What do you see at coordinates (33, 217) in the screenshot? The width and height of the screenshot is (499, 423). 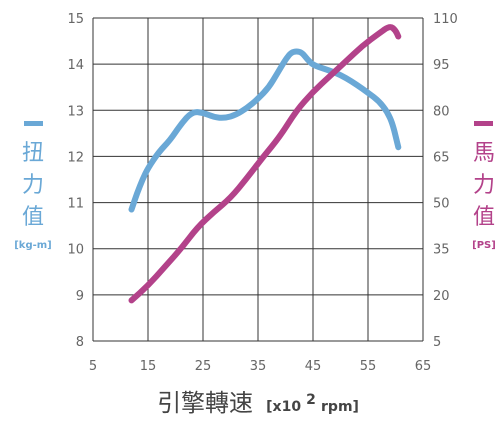 I see `left-axis-label-char-3: 值` at bounding box center [33, 217].